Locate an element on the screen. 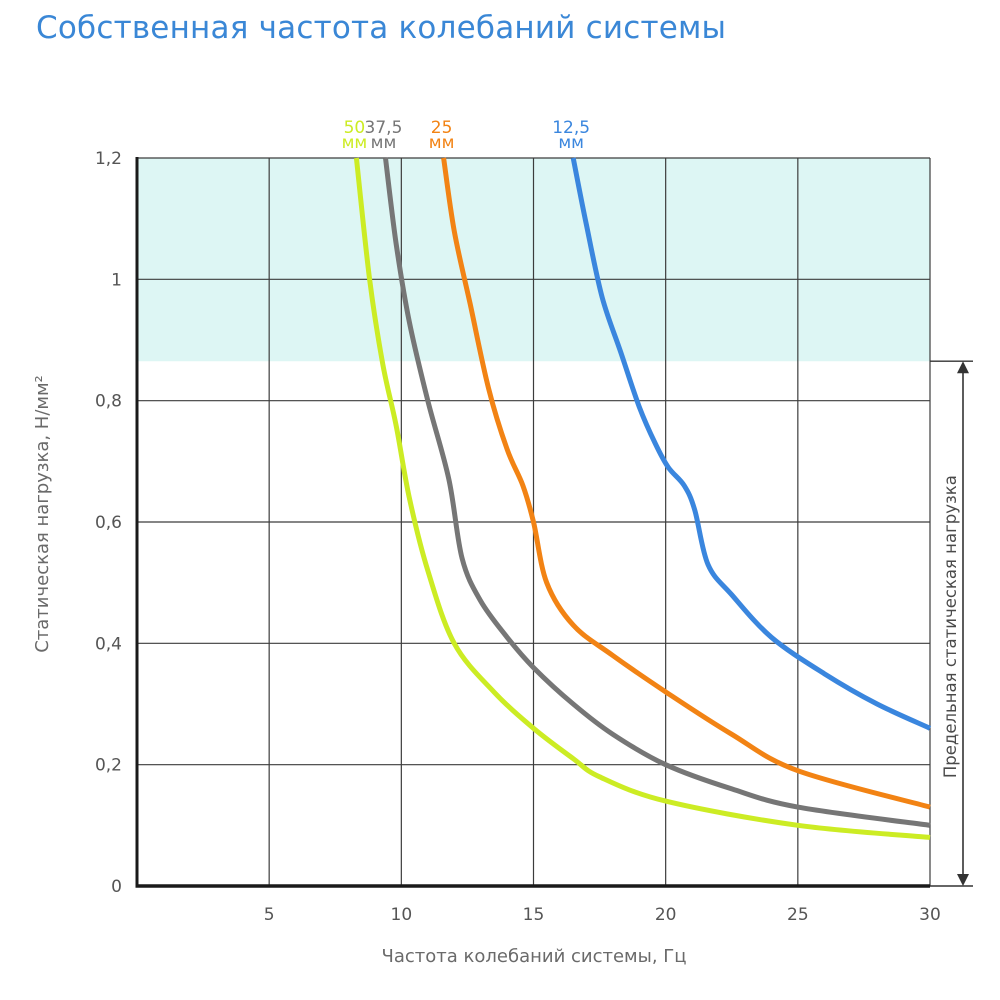 The image size is (1000, 1000). x-tick-label: 30 is located at coordinates (930, 915).